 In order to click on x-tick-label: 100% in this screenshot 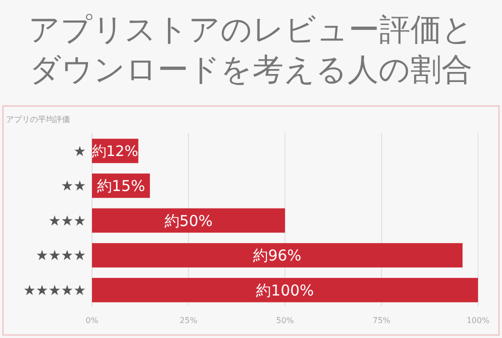, I will do `click(478, 320)`.